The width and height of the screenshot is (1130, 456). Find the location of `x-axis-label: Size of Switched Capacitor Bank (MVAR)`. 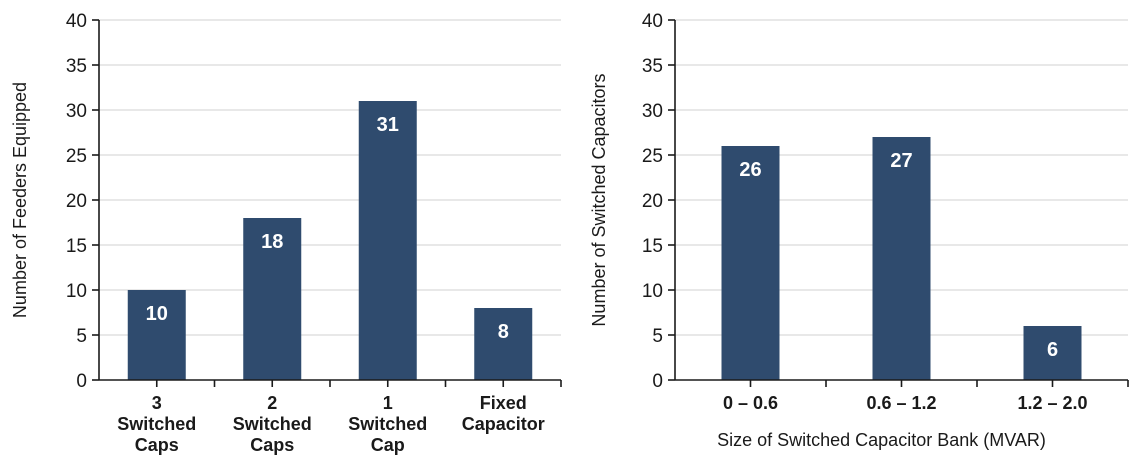

x-axis-label: Size of Switched Capacitor Bank (MVAR) is located at coordinates (881, 440).